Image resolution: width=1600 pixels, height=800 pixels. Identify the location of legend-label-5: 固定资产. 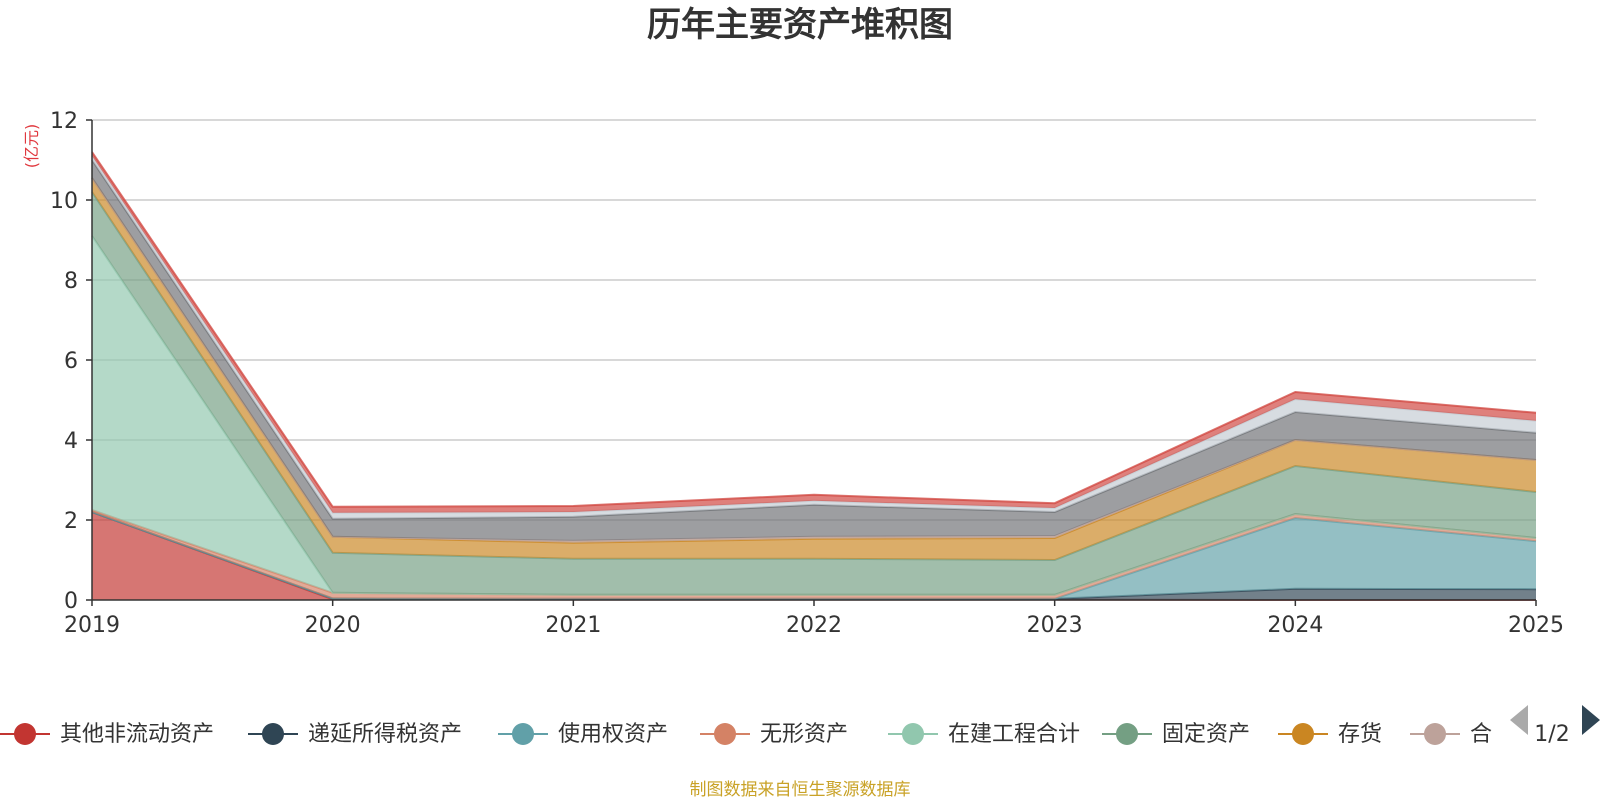
(1206, 734).